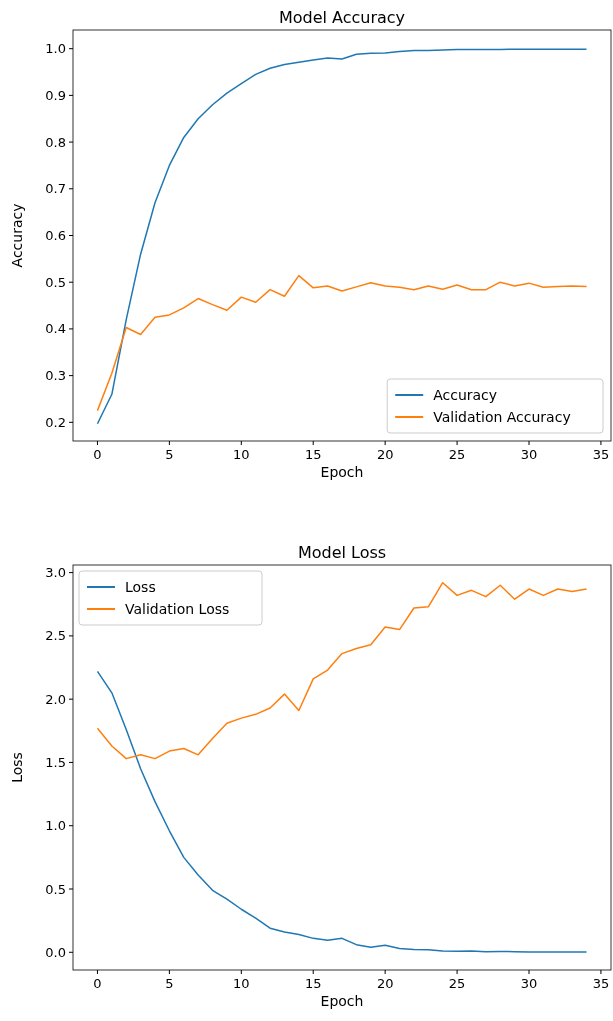  Describe the element at coordinates (17, 767) in the screenshot. I see `y-axis-title: Loss` at that location.